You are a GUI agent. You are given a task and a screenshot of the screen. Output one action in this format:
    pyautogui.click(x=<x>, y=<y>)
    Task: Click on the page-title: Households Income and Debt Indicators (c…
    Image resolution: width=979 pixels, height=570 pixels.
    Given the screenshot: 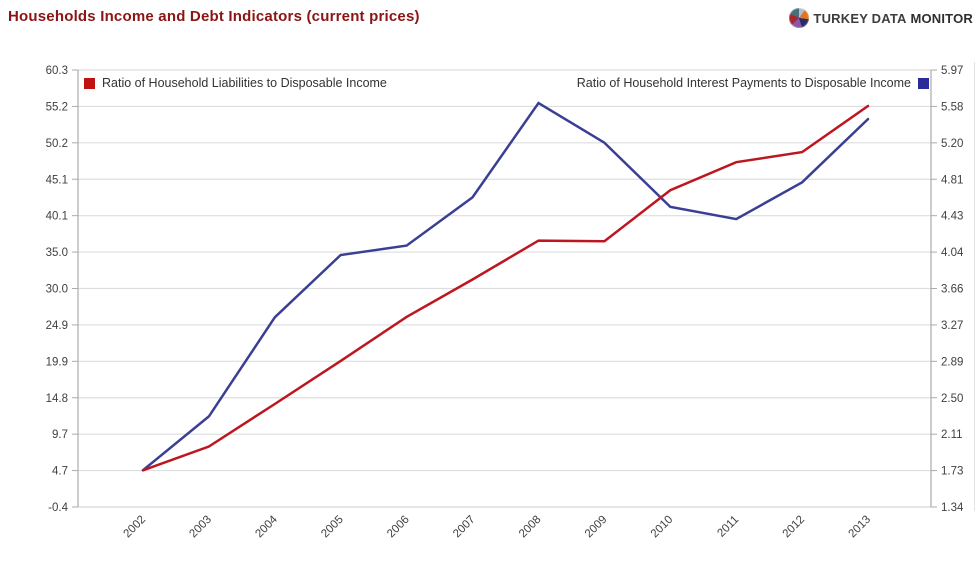 What is the action you would take?
    pyautogui.click(x=214, y=16)
    